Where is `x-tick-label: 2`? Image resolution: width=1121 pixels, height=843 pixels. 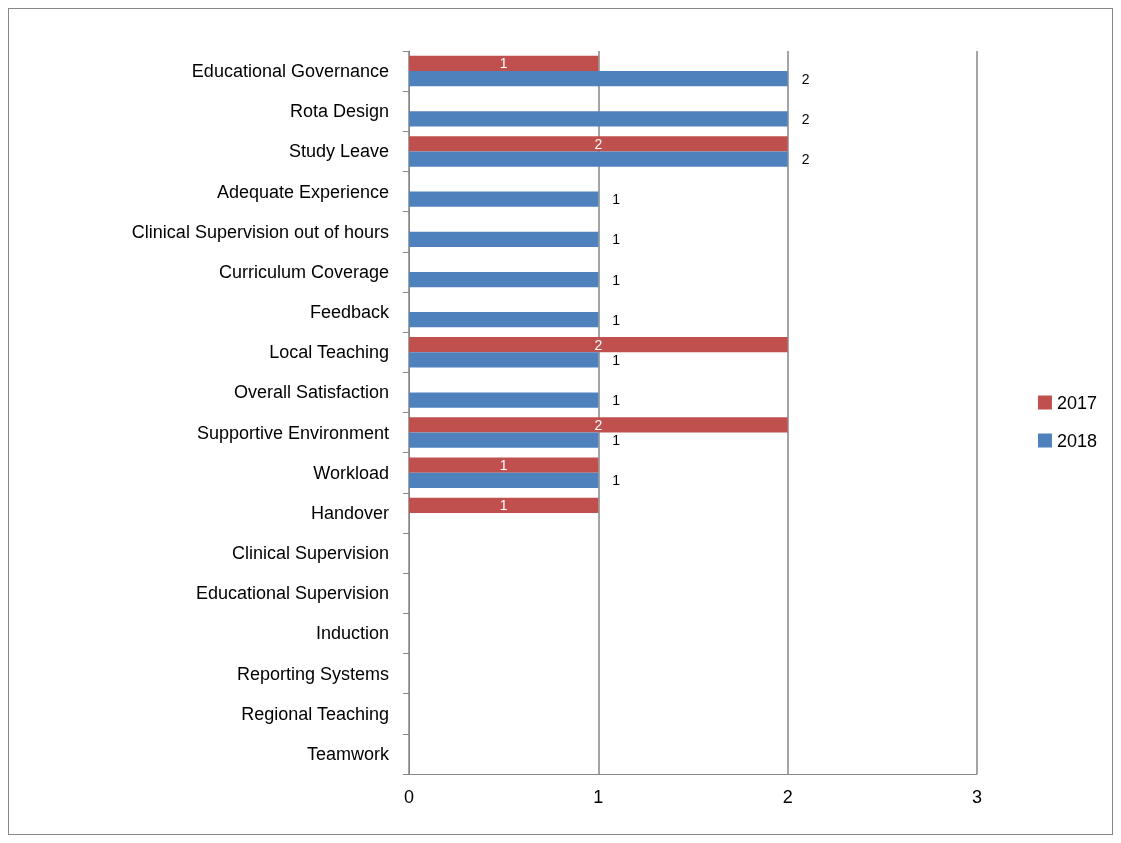
x-tick-label: 2 is located at coordinates (787, 797).